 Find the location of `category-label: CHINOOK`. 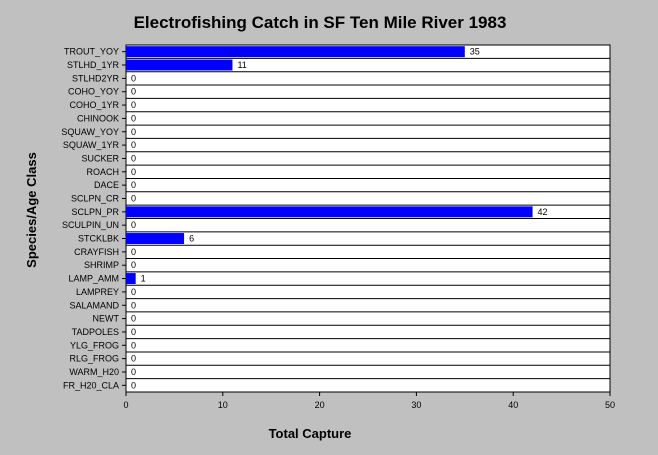

category-label: CHINOOK is located at coordinates (98, 118).